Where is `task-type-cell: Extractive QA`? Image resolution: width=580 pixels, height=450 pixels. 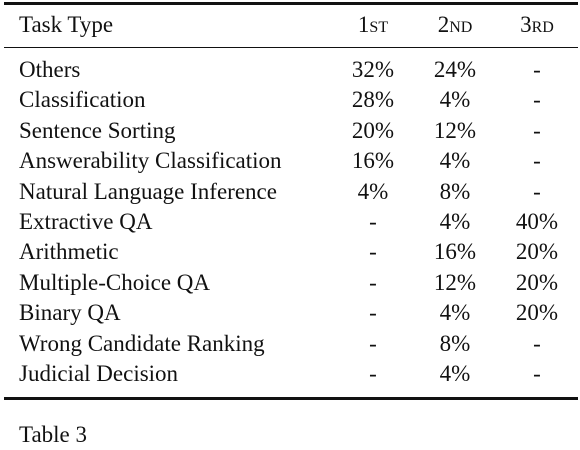 task-type-cell: Extractive QA is located at coordinates (86, 221).